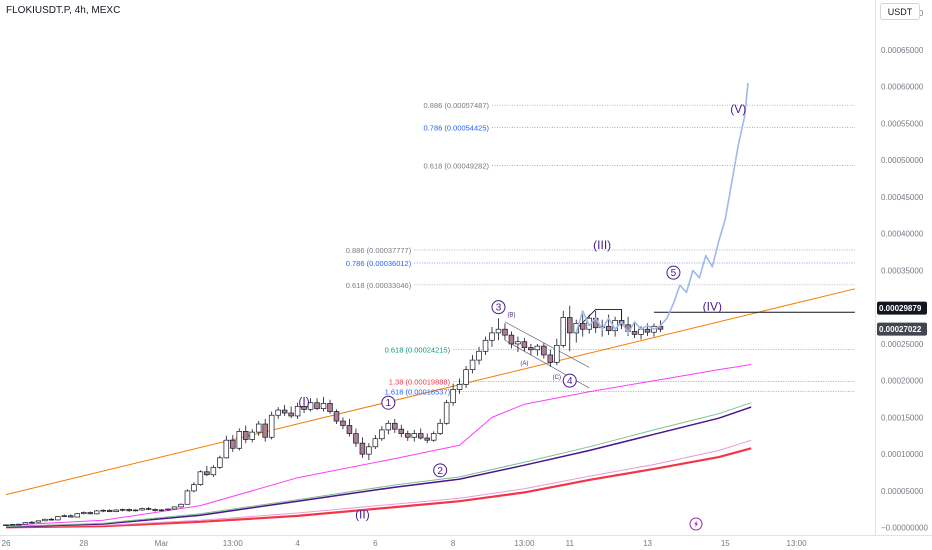 The height and width of the screenshot is (550, 932). I want to click on time-axis: 26 28 Mar 13:00 4 6 8 13:00 11 13 15 13:00, so click(405, 543).